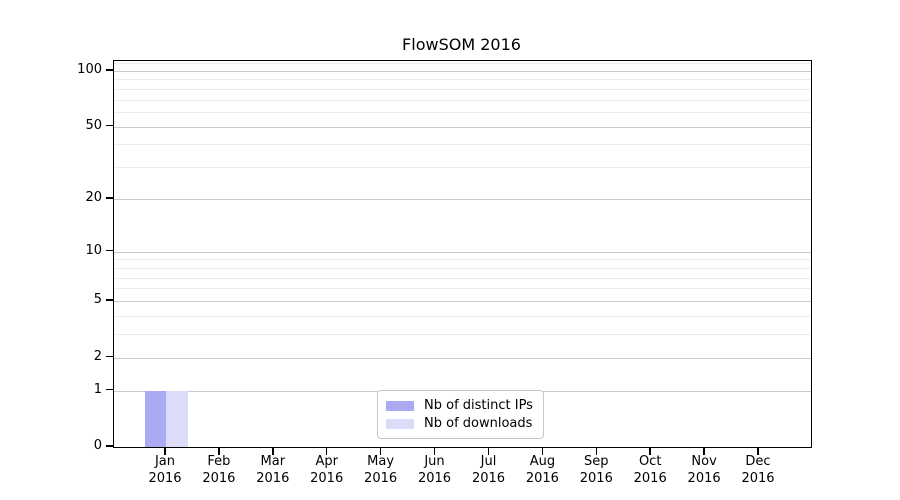  I want to click on x-tick-month: Jan, so click(165, 461).